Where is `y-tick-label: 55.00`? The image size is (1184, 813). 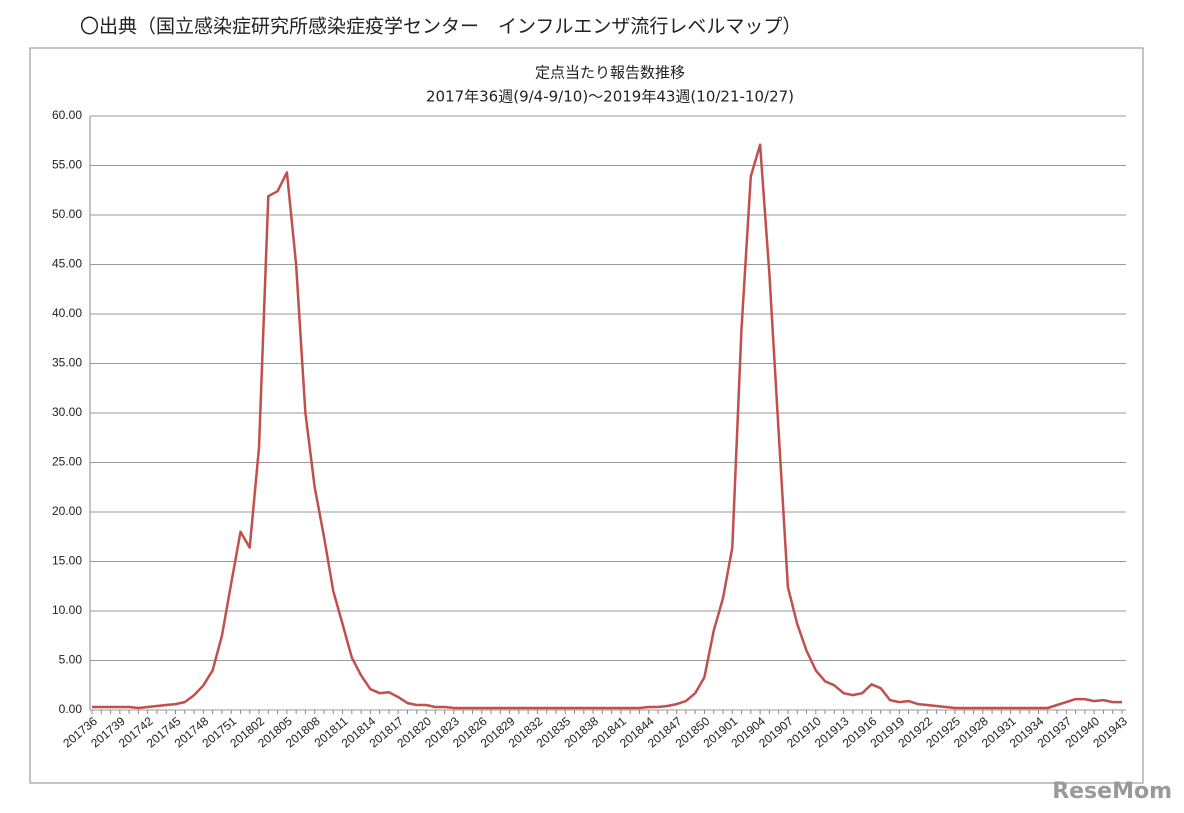
y-tick-label: 55.00 is located at coordinates (67, 165).